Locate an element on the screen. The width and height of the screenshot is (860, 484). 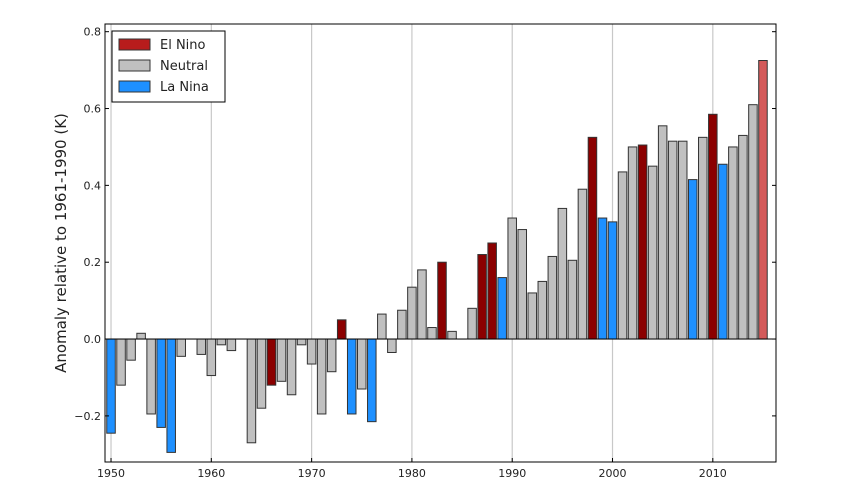
bar-1965 is located at coordinates (261, 373).